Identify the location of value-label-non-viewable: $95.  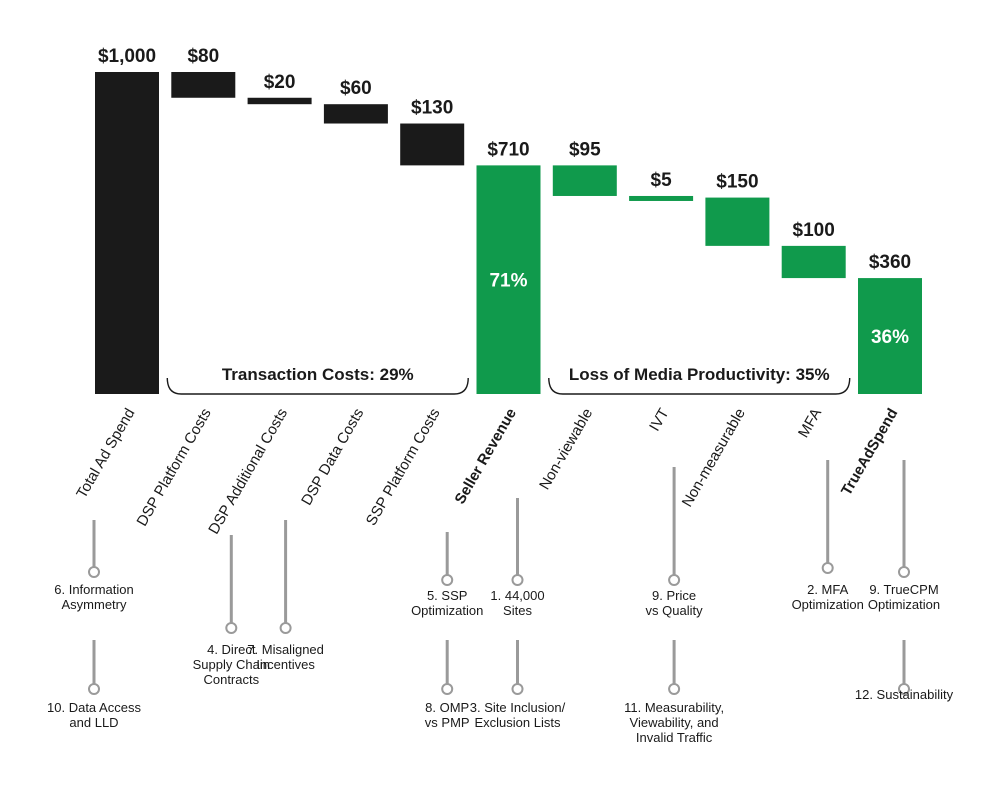
(585, 149).